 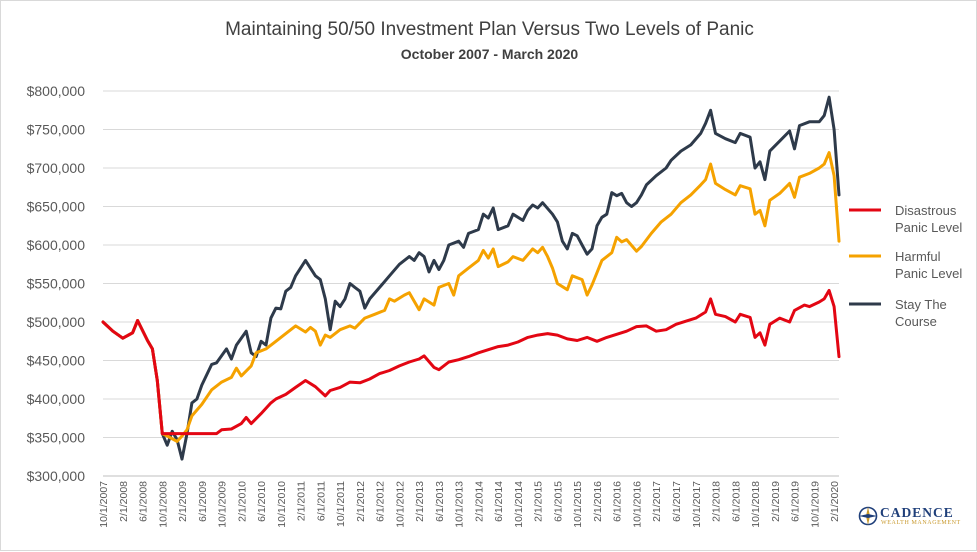 I want to click on x-tick-label: 2/1/2016, so click(x=598, y=501).